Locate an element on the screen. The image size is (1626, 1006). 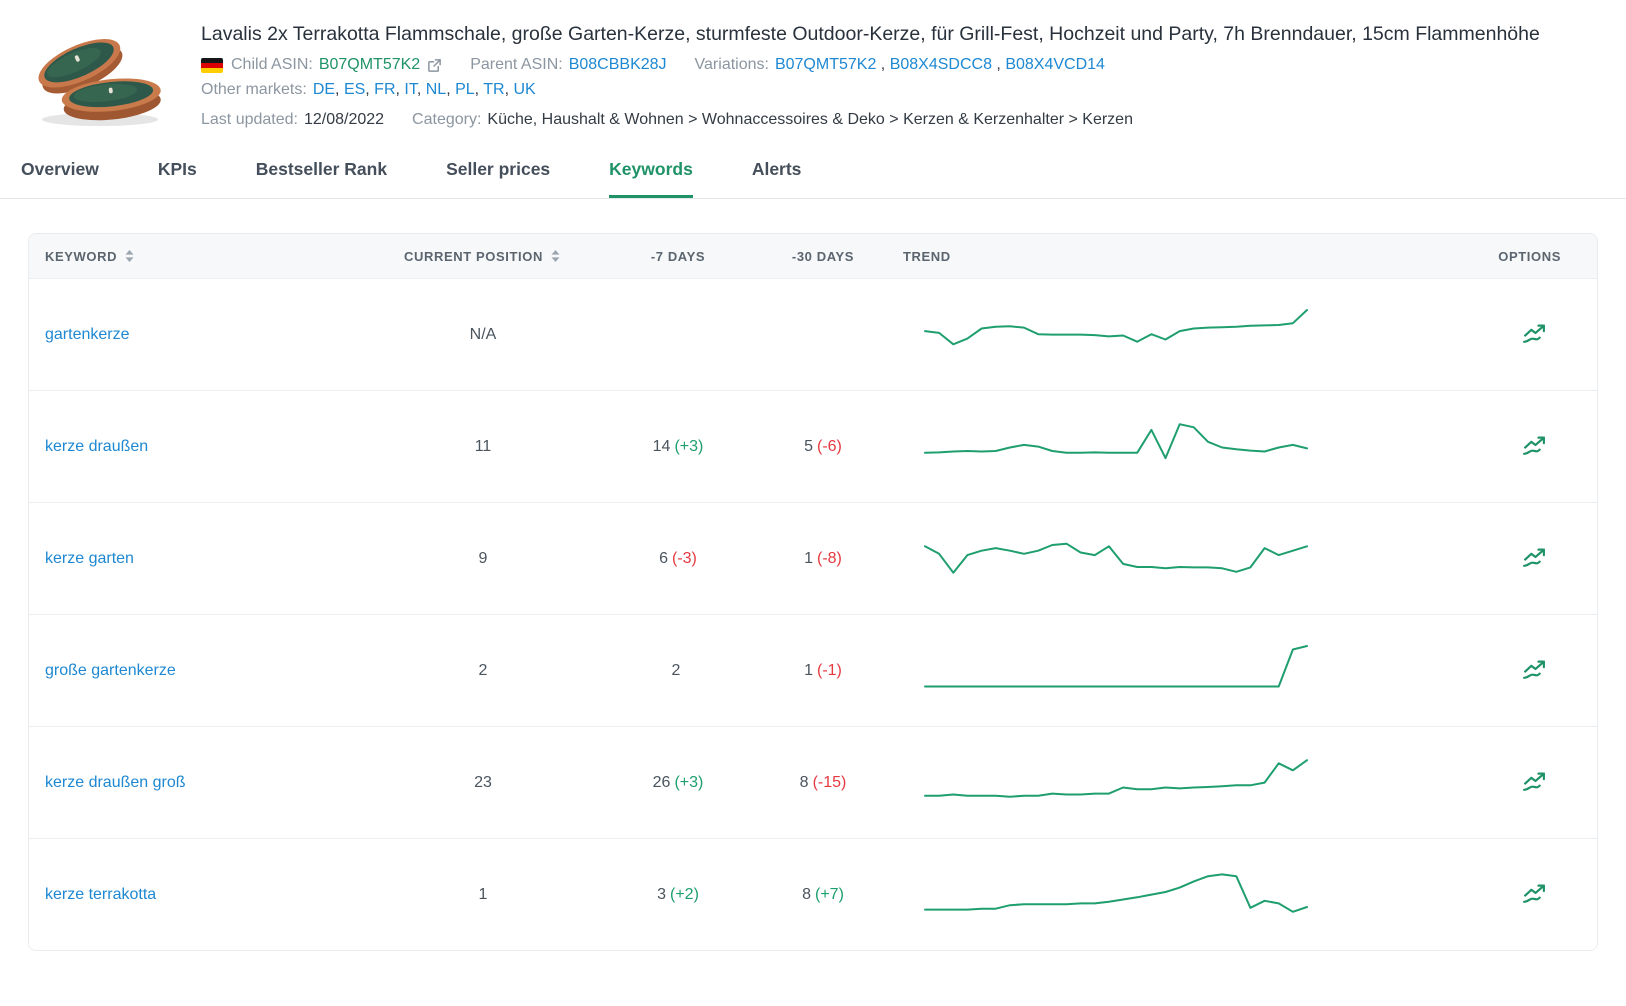
product-image is located at coordinates (100, 75).